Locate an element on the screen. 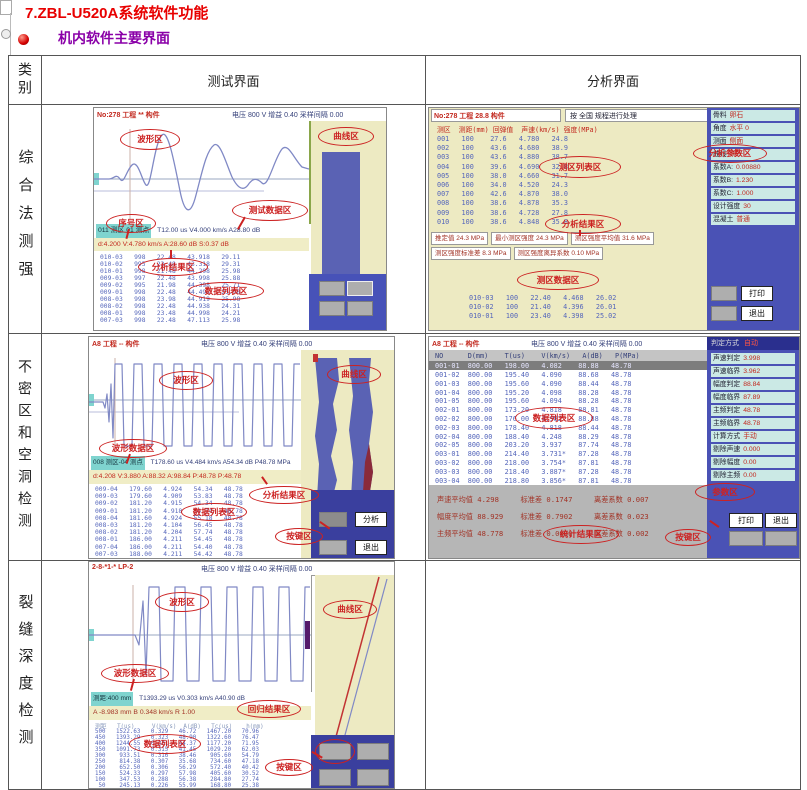 The height and width of the screenshot is (790, 807). s2-param-coeff-a-value: 0.00880 is located at coordinates (748, 167).